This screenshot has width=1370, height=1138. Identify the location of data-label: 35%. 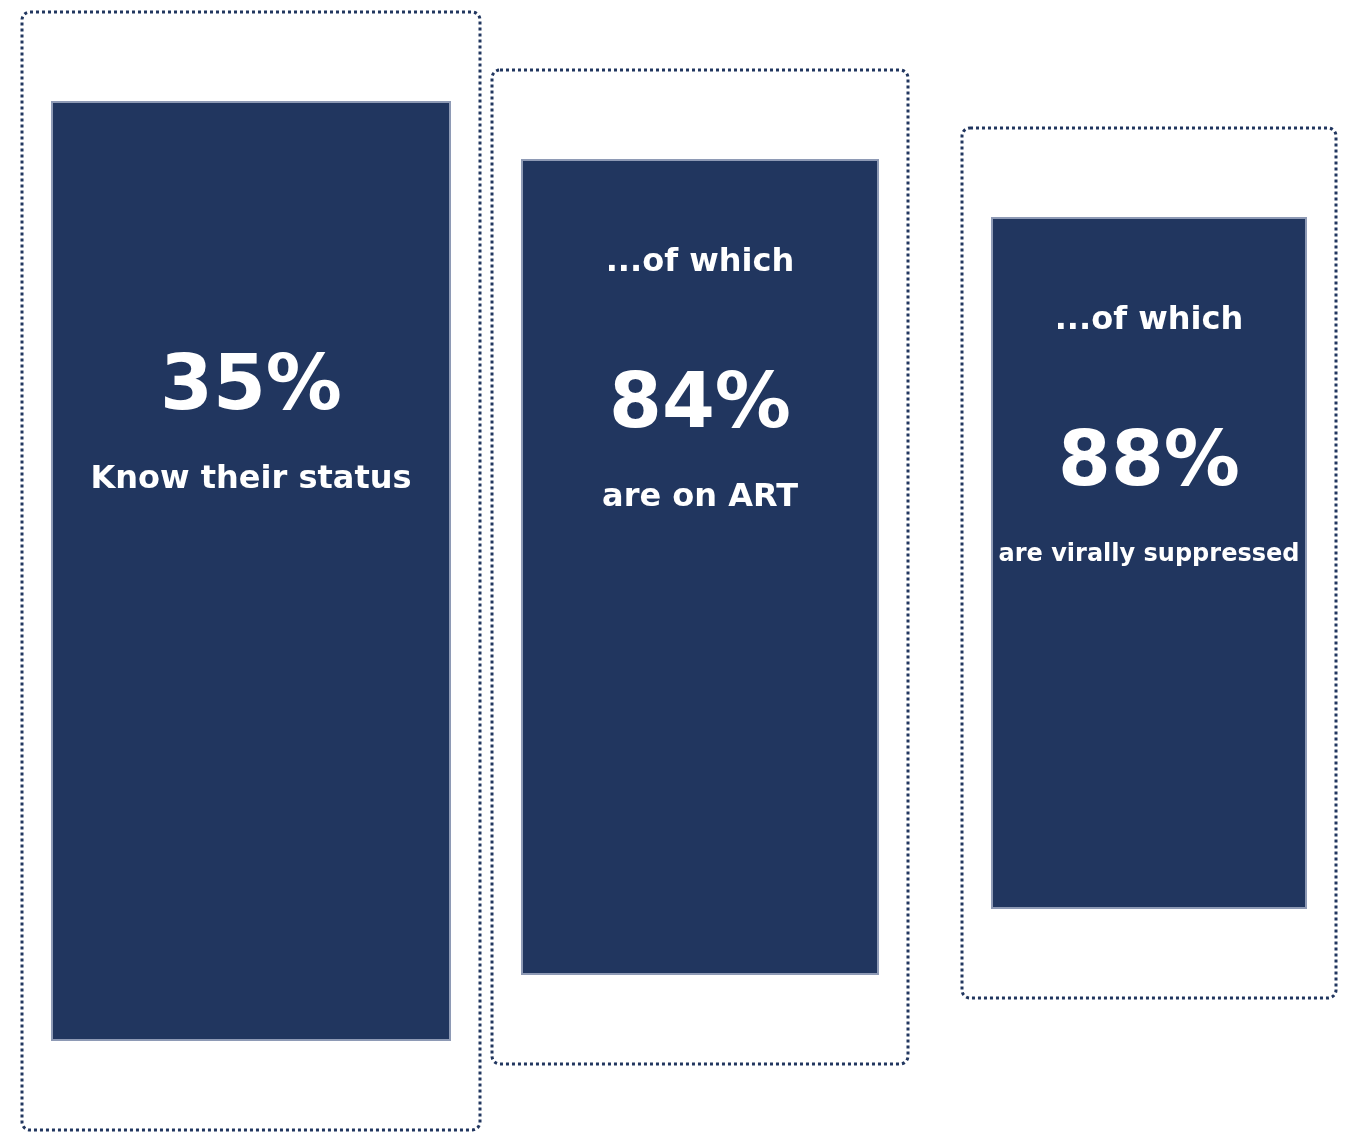
(251, 382).